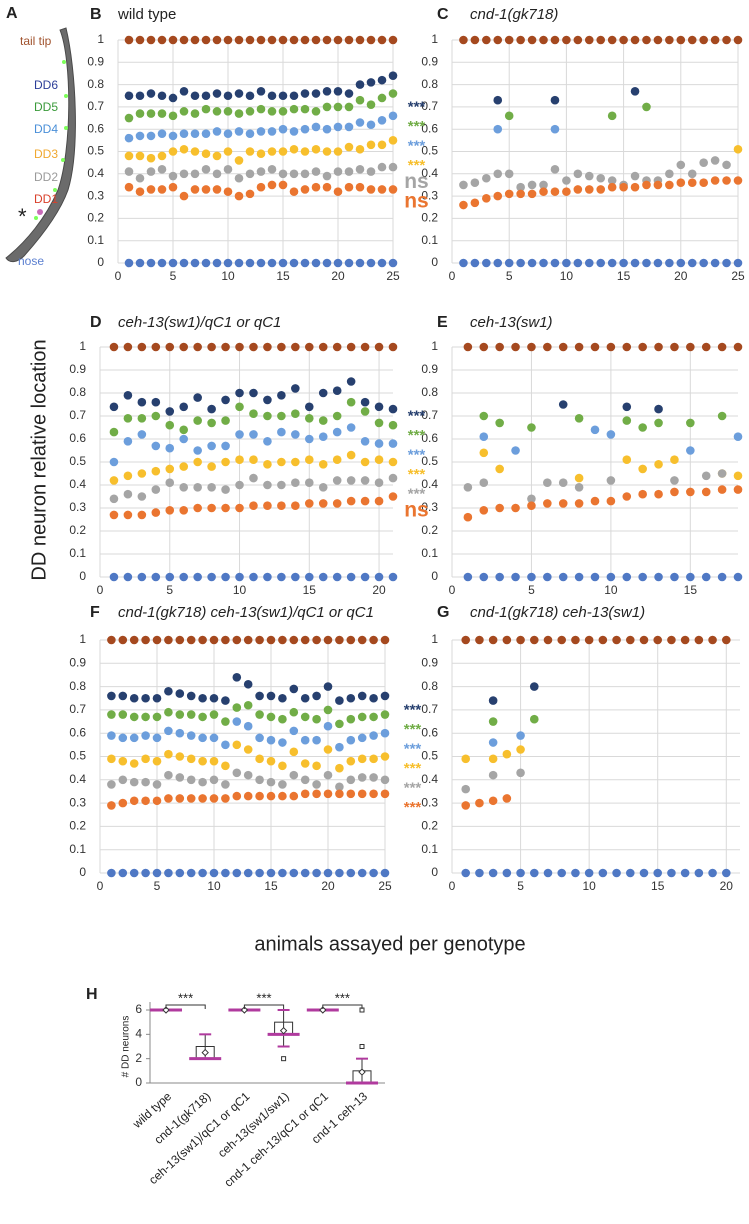  What do you see at coordinates (611, 590) in the screenshot?
I see `x-tick-label: 10` at bounding box center [611, 590].